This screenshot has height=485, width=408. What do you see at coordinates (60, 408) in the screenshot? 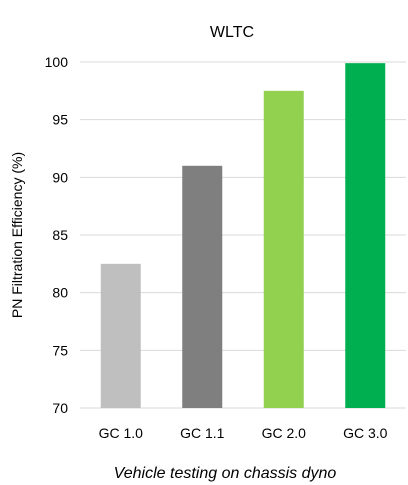
I see `y-tick-label: 70` at bounding box center [60, 408].